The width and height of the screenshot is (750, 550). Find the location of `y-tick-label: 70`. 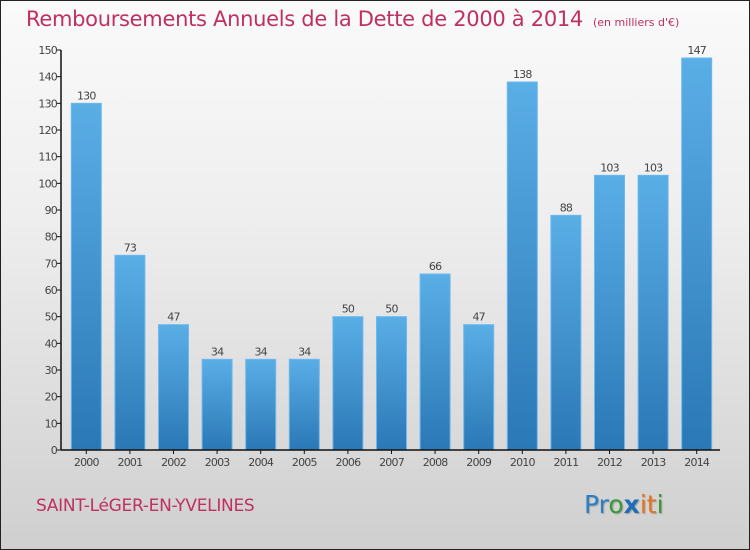

y-tick-label: 70 is located at coordinates (51, 263).